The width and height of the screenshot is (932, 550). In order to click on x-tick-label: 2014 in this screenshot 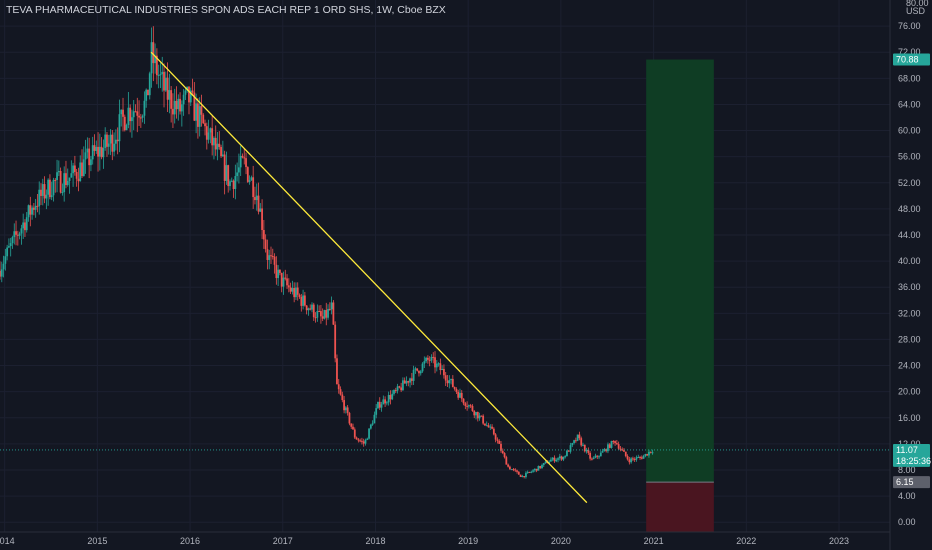, I will do `click(7, 541)`.